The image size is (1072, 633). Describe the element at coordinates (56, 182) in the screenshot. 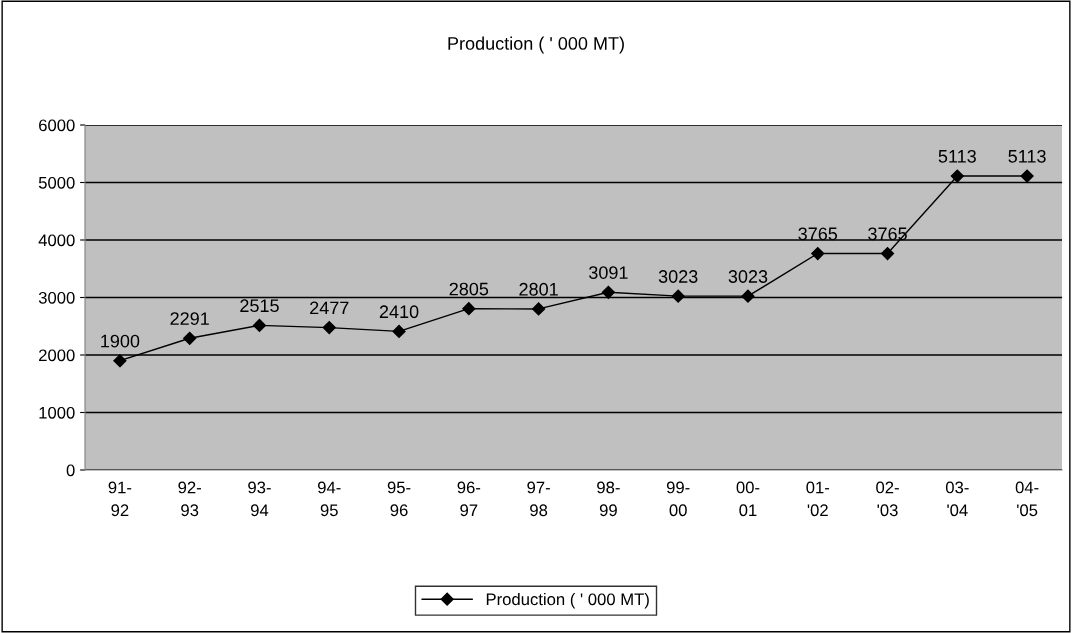

I see `y-tick-label: 5000` at that location.